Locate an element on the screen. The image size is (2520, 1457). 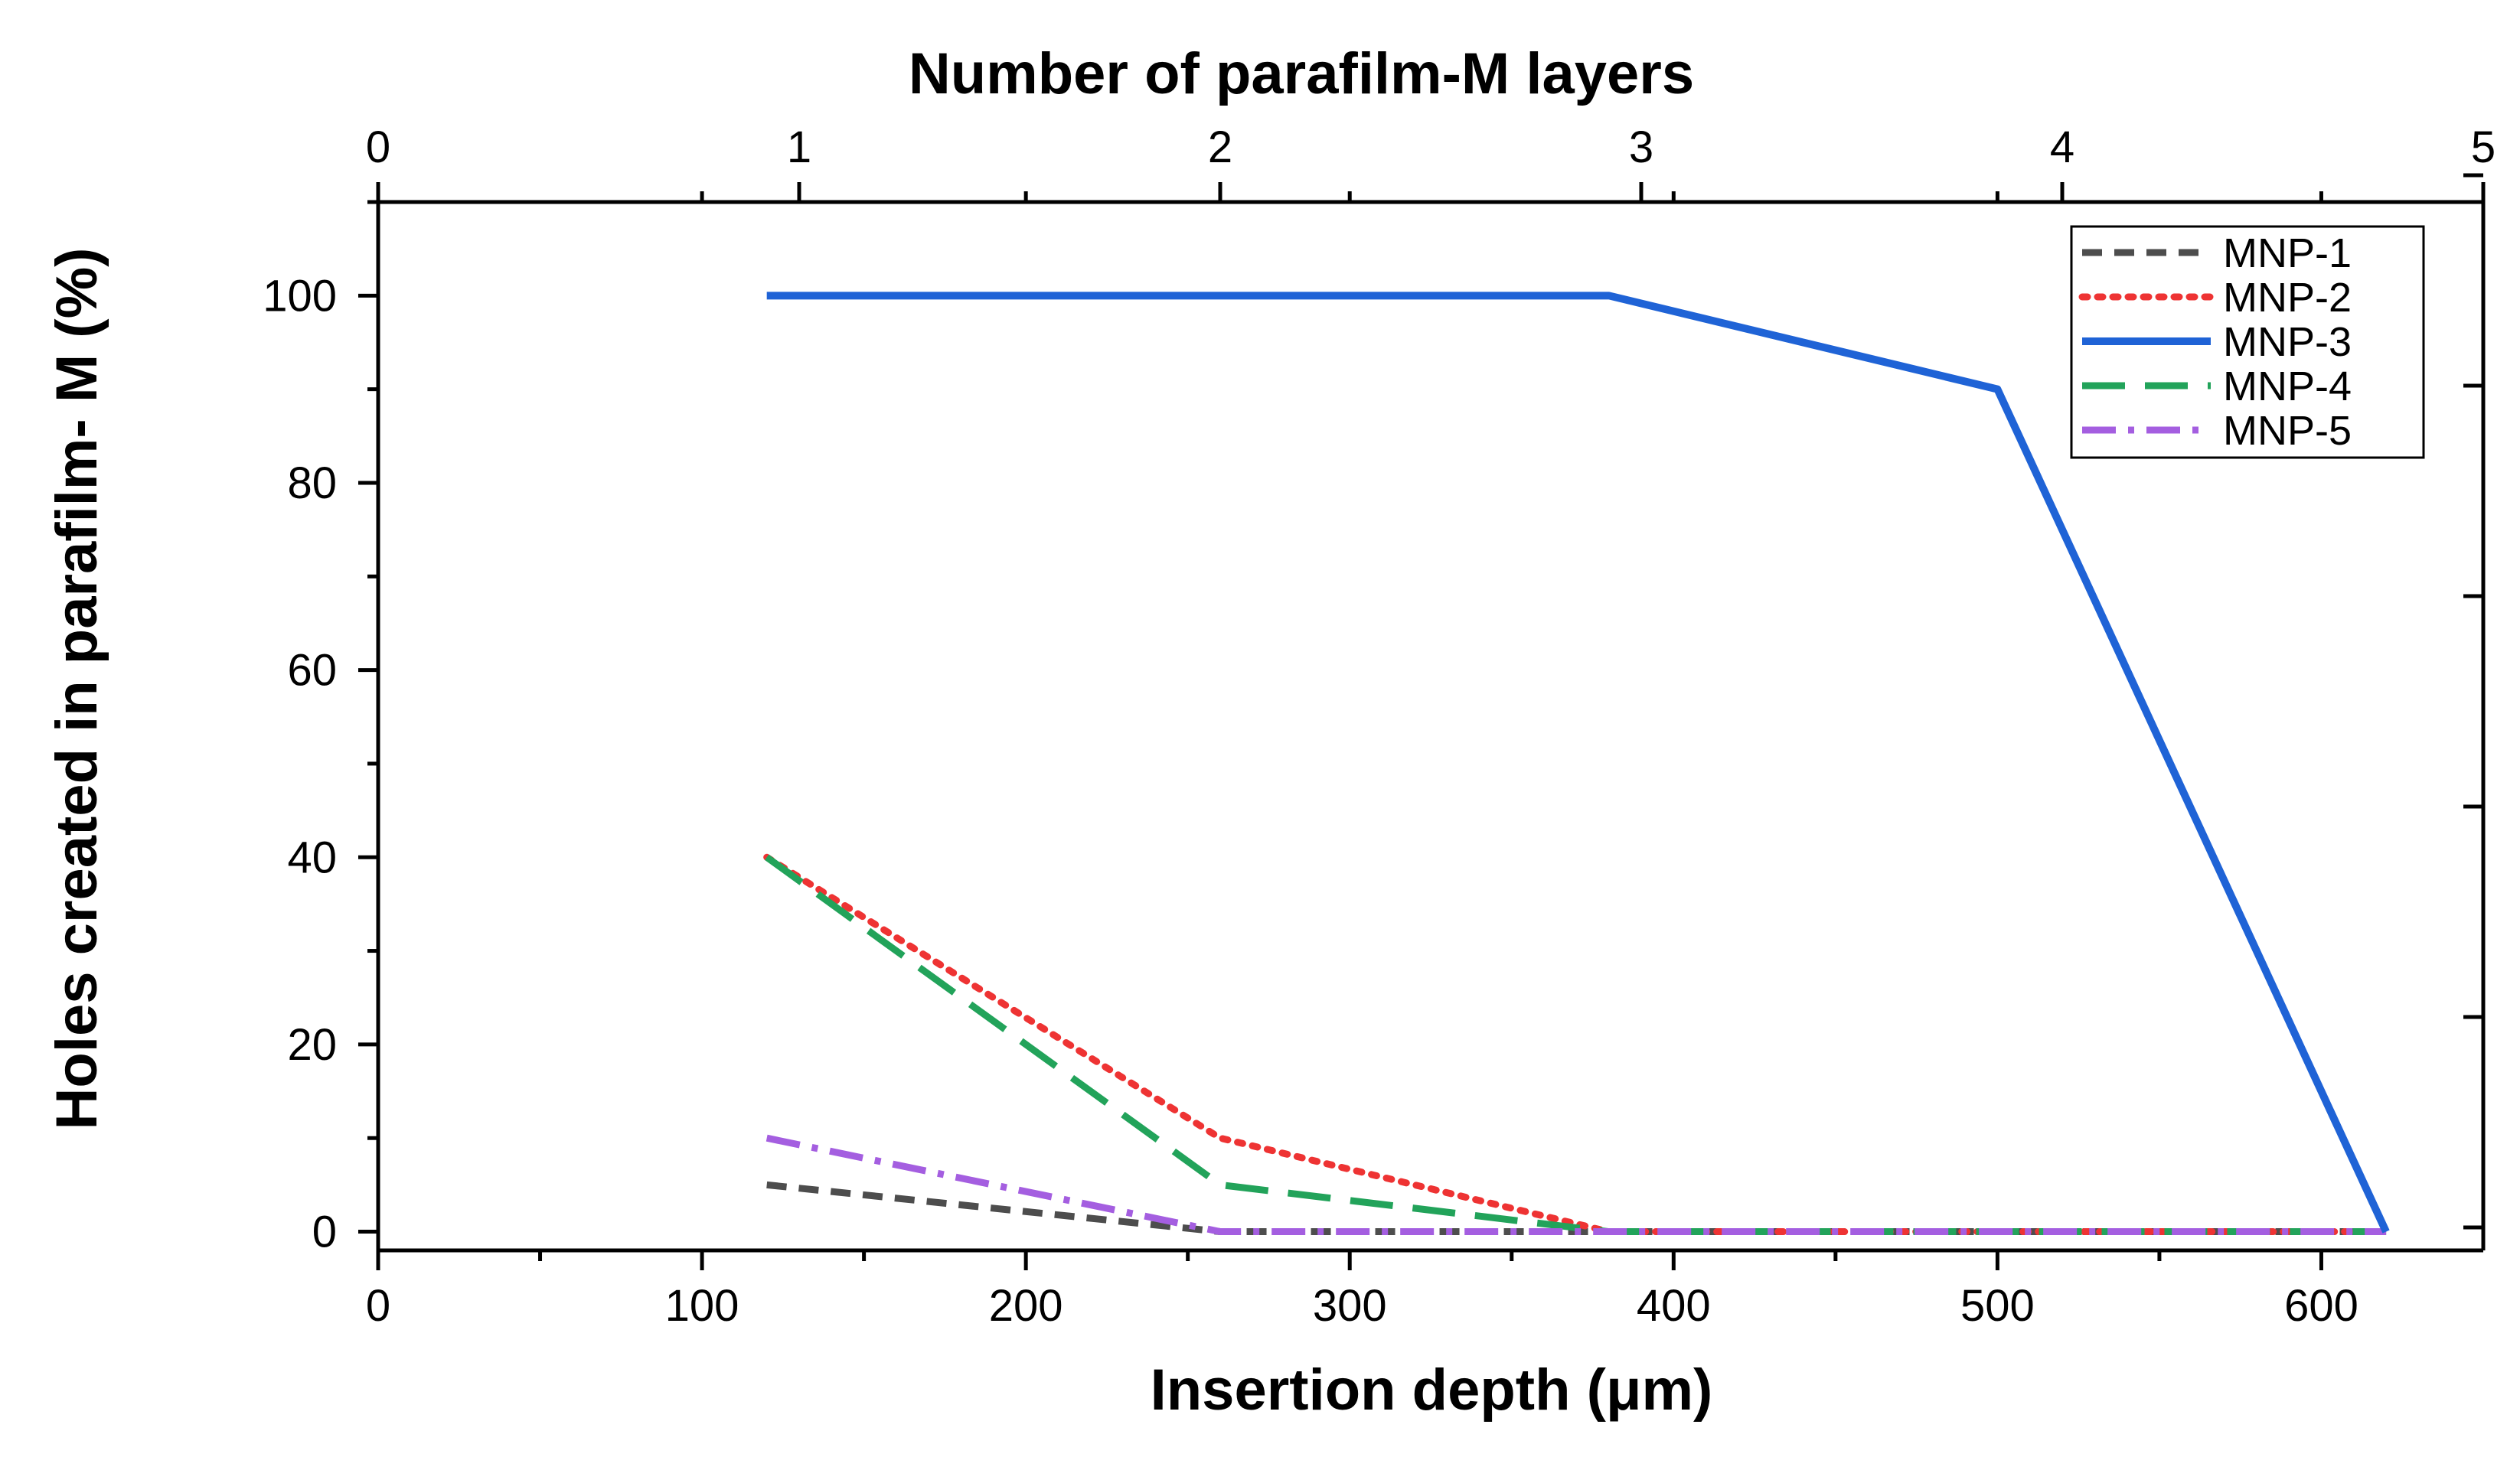
y-axis-title: Holes created in parafilm- M (%) is located at coordinates (76, 689).